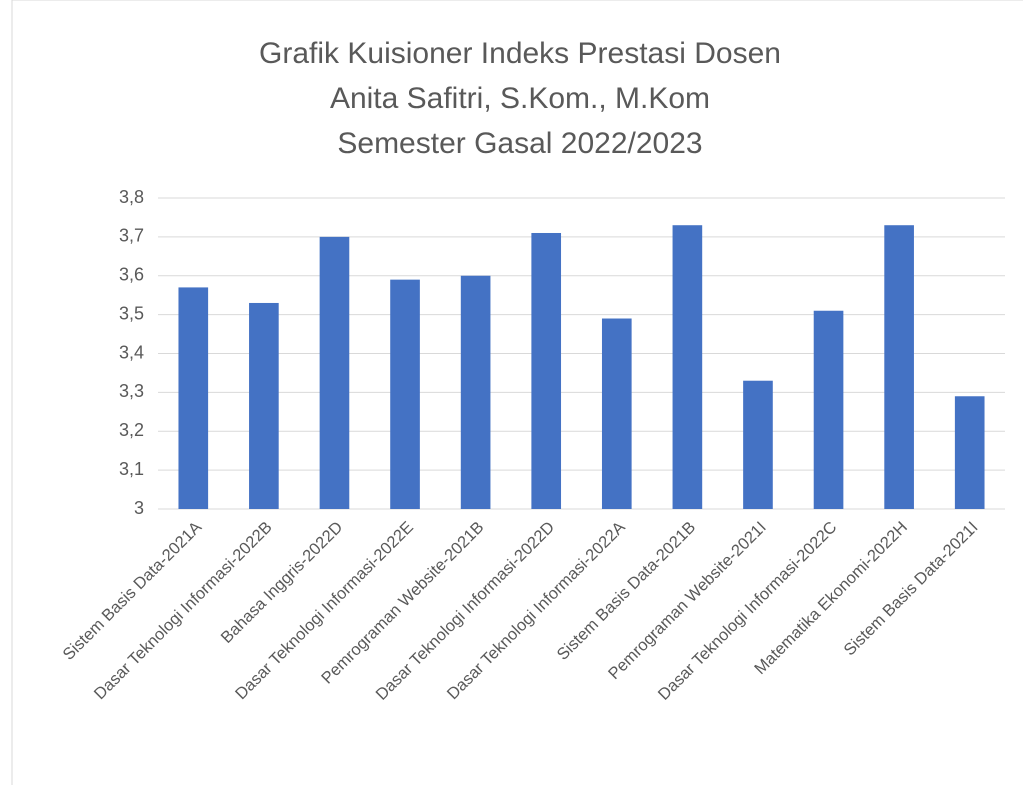 This screenshot has width=1023, height=785. I want to click on x-tick-label: Sistem Basis Data-2021I, so click(910, 588).